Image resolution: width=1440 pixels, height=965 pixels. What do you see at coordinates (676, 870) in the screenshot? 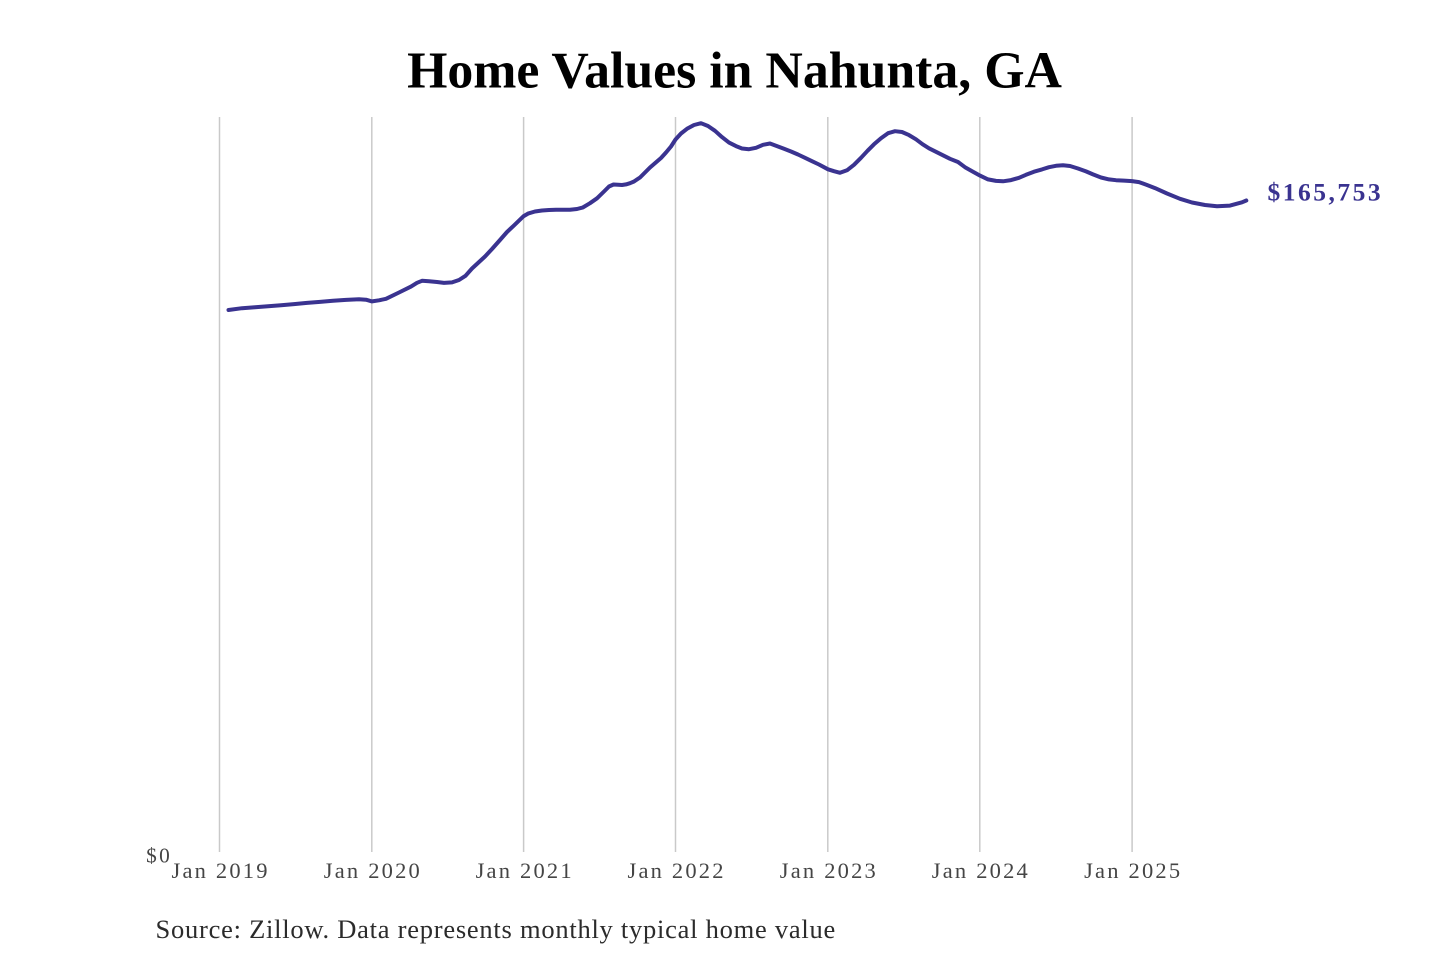
I see `svg-text: Jan 2022` at bounding box center [676, 870].